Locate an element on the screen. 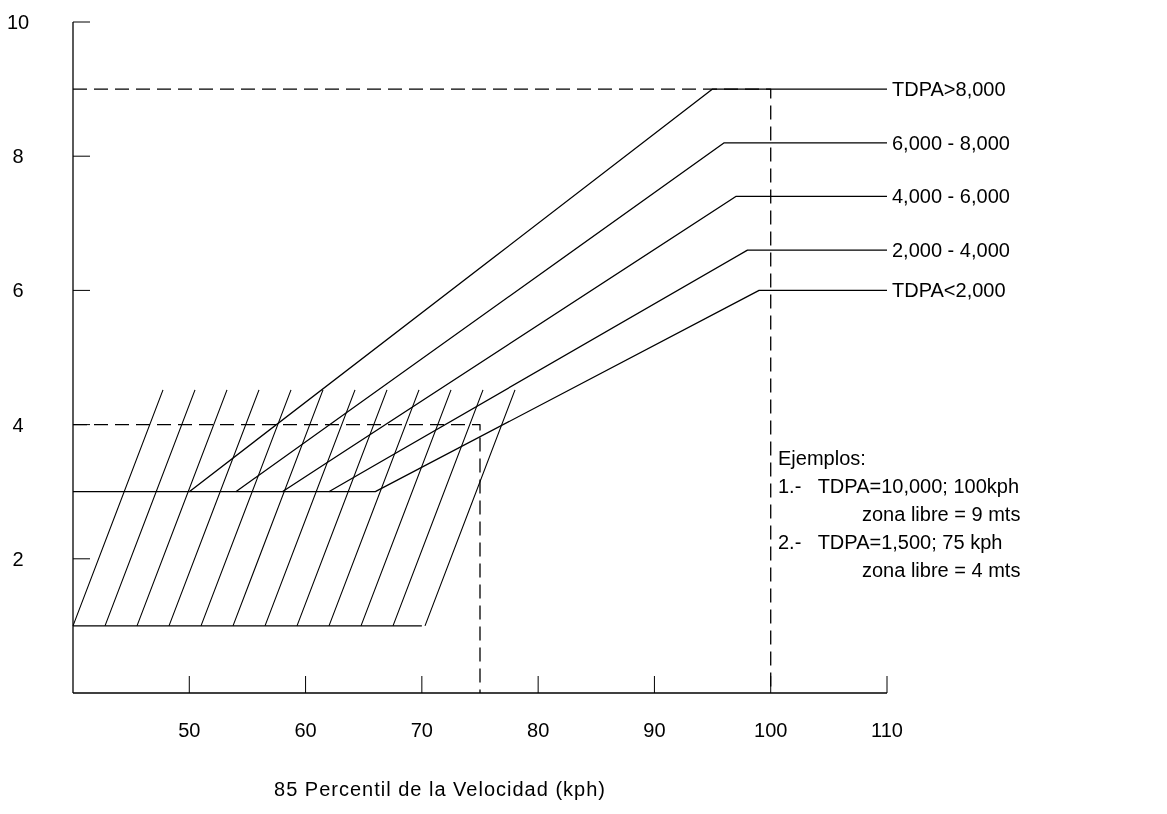  x-axis-title: 85 Percentil de la Velocidad (kph) is located at coordinates (440, 789).